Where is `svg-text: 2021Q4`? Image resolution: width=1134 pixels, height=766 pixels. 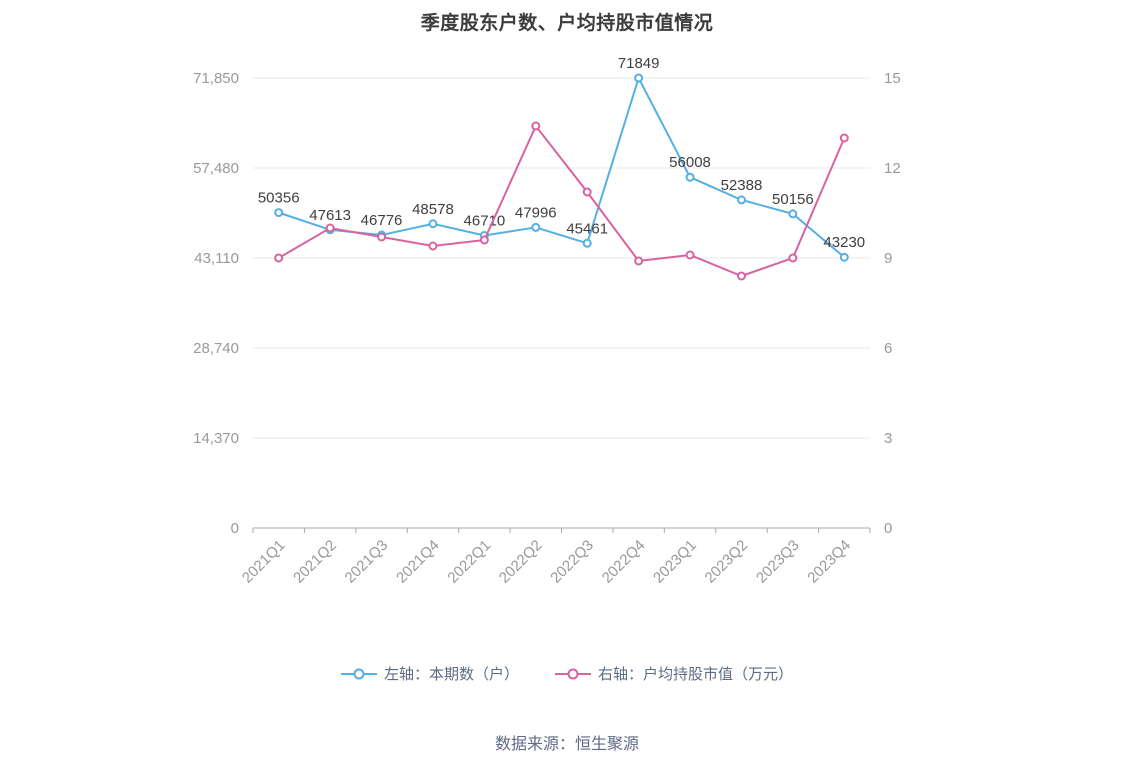 svg-text: 2021Q4 is located at coordinates (418, 562).